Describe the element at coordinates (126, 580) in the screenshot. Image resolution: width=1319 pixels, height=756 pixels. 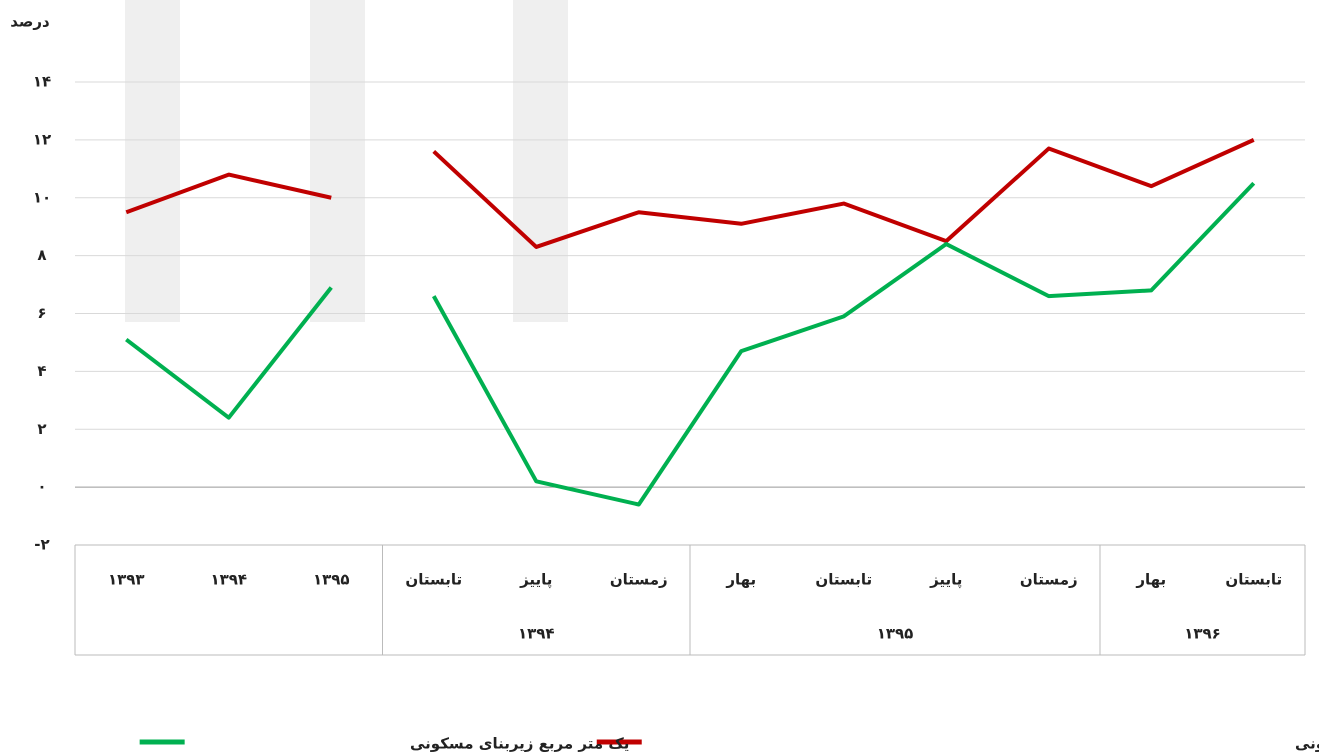
I see `x-tick-label: ۱۳۹۳` at that location.